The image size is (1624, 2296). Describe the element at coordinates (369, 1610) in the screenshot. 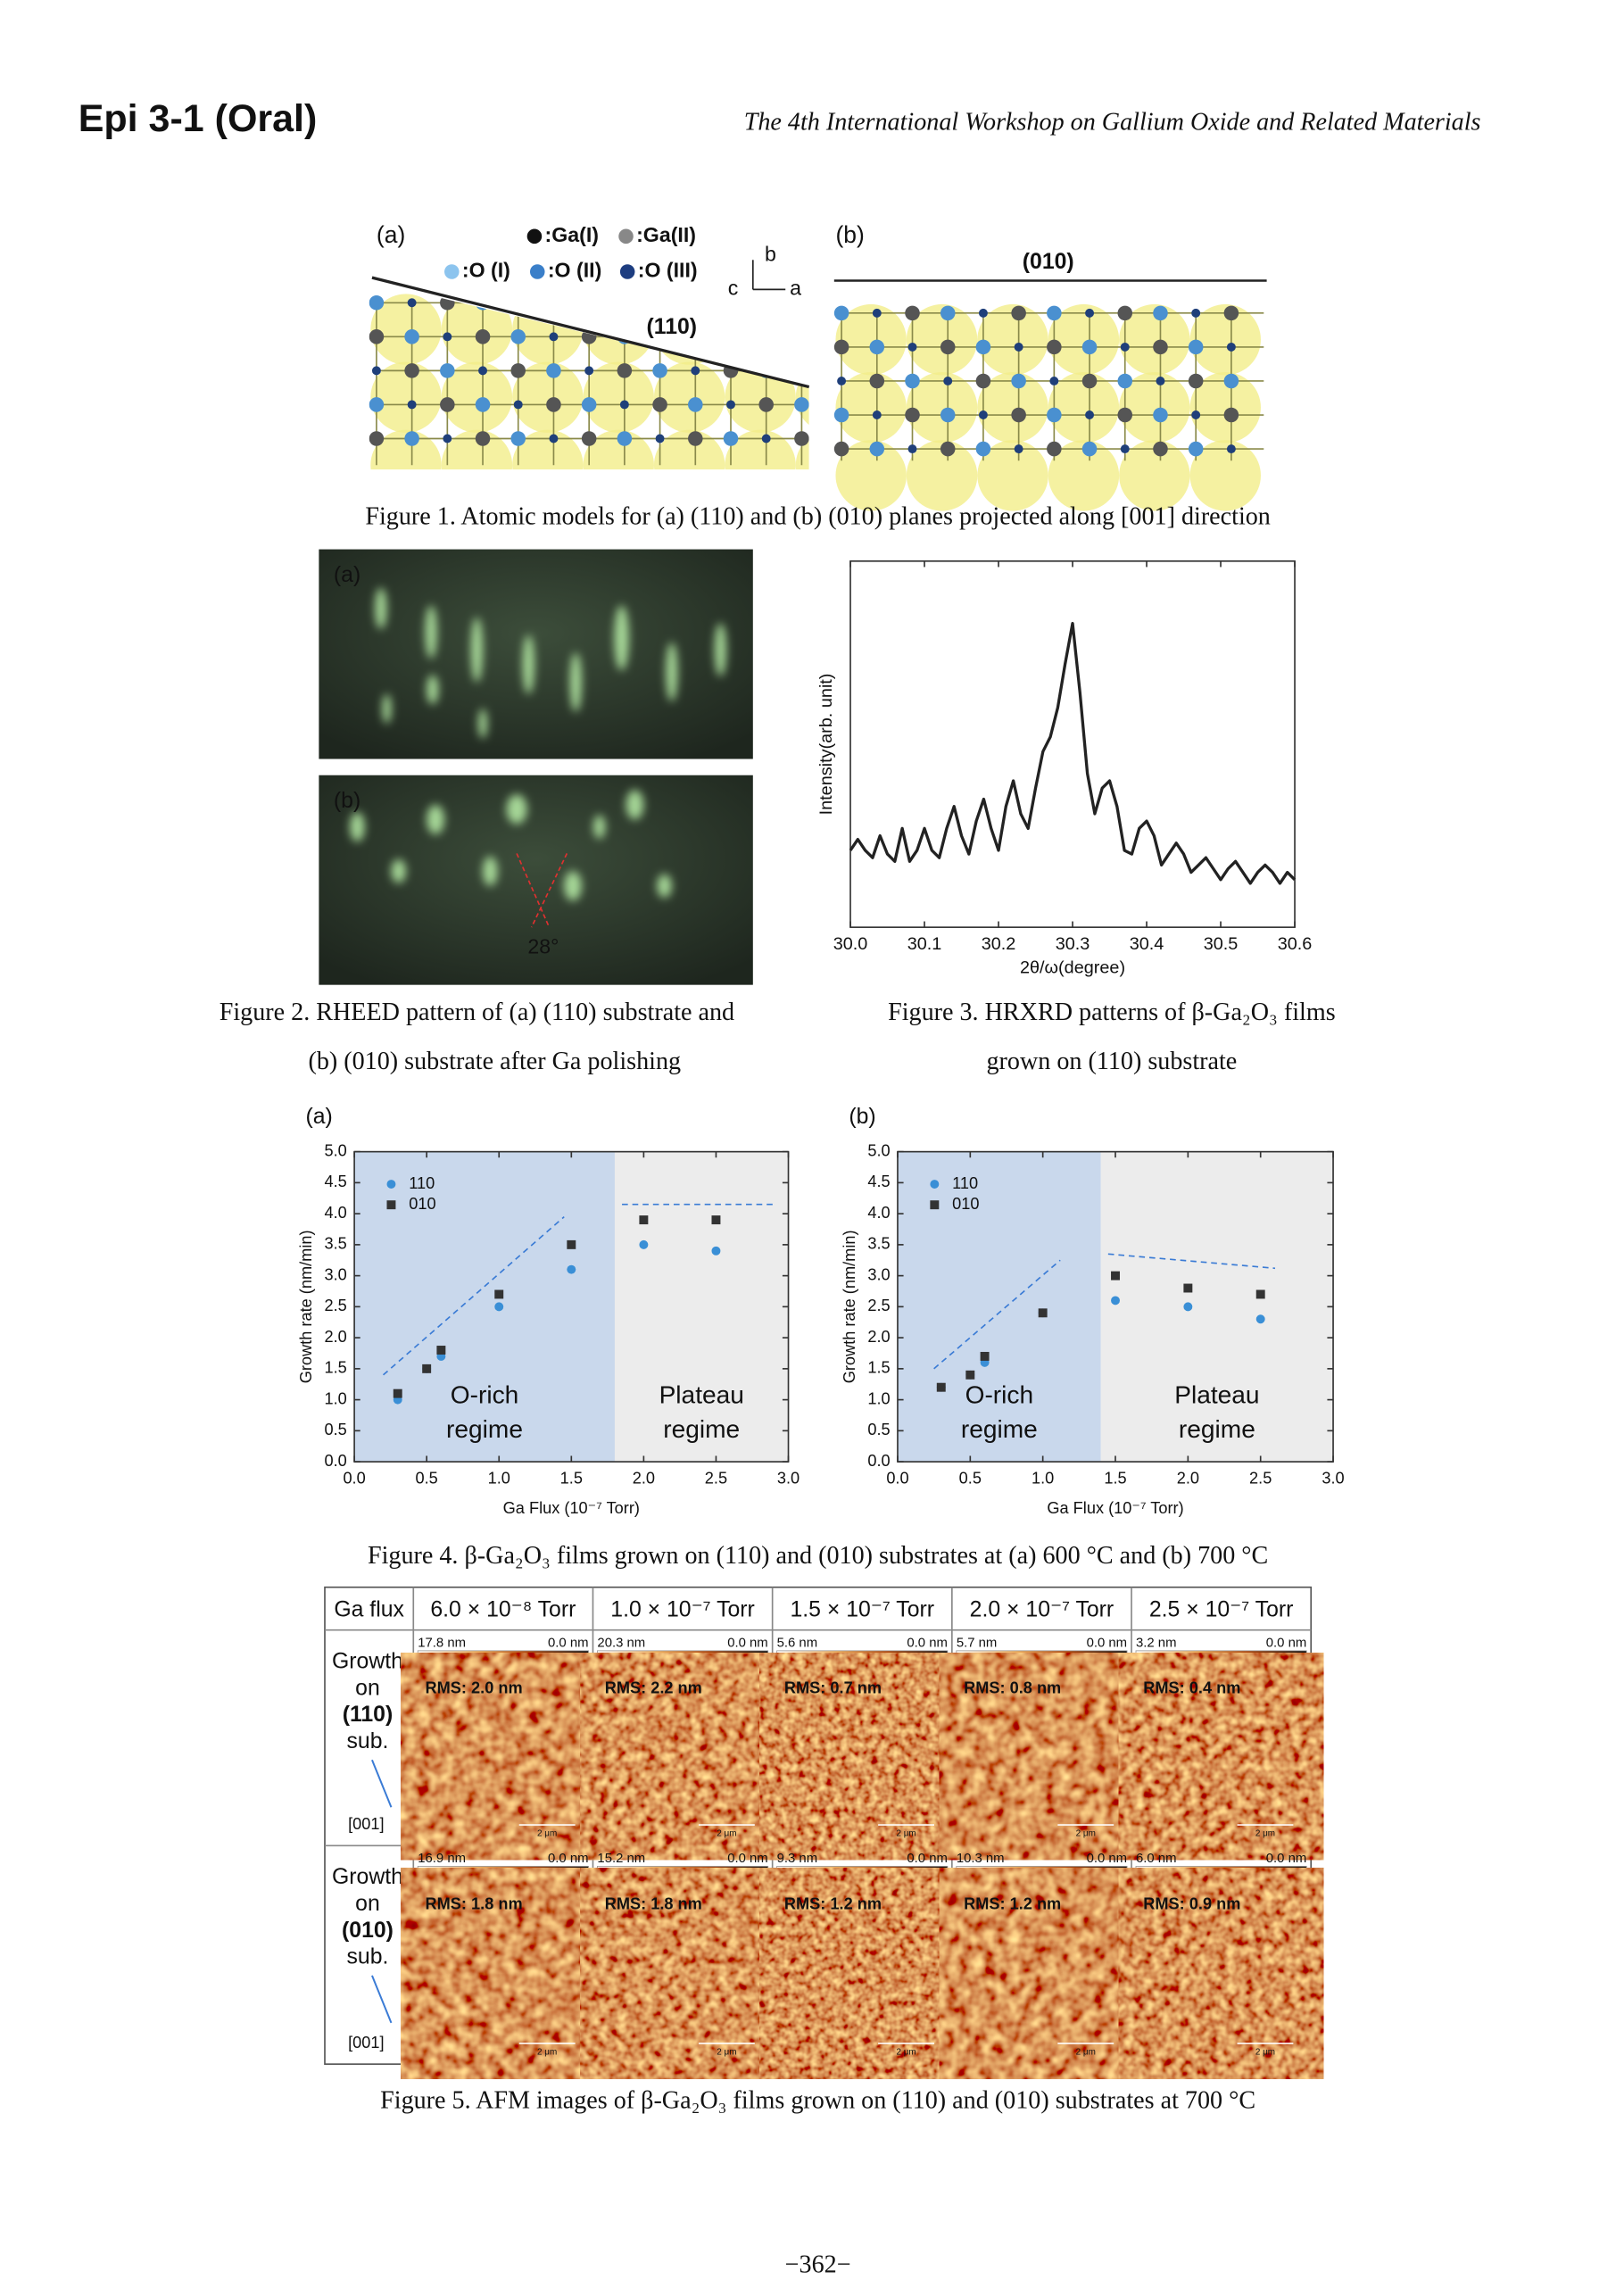

I see `table-header: Ga flux` at that location.